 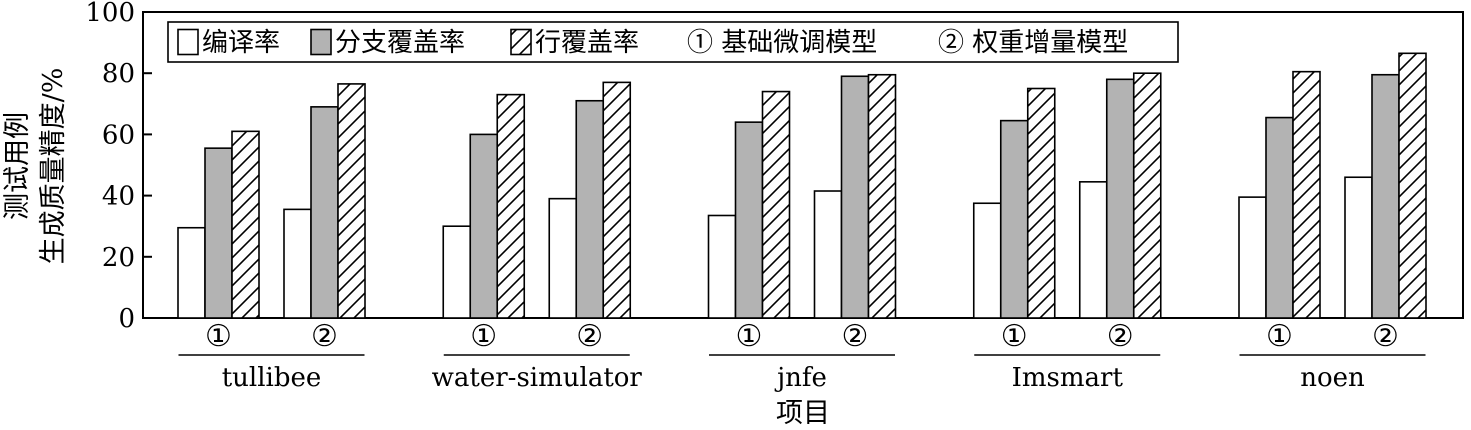 I want to click on legend-model-label: ② 权重增量模型, so click(x=1033, y=43).